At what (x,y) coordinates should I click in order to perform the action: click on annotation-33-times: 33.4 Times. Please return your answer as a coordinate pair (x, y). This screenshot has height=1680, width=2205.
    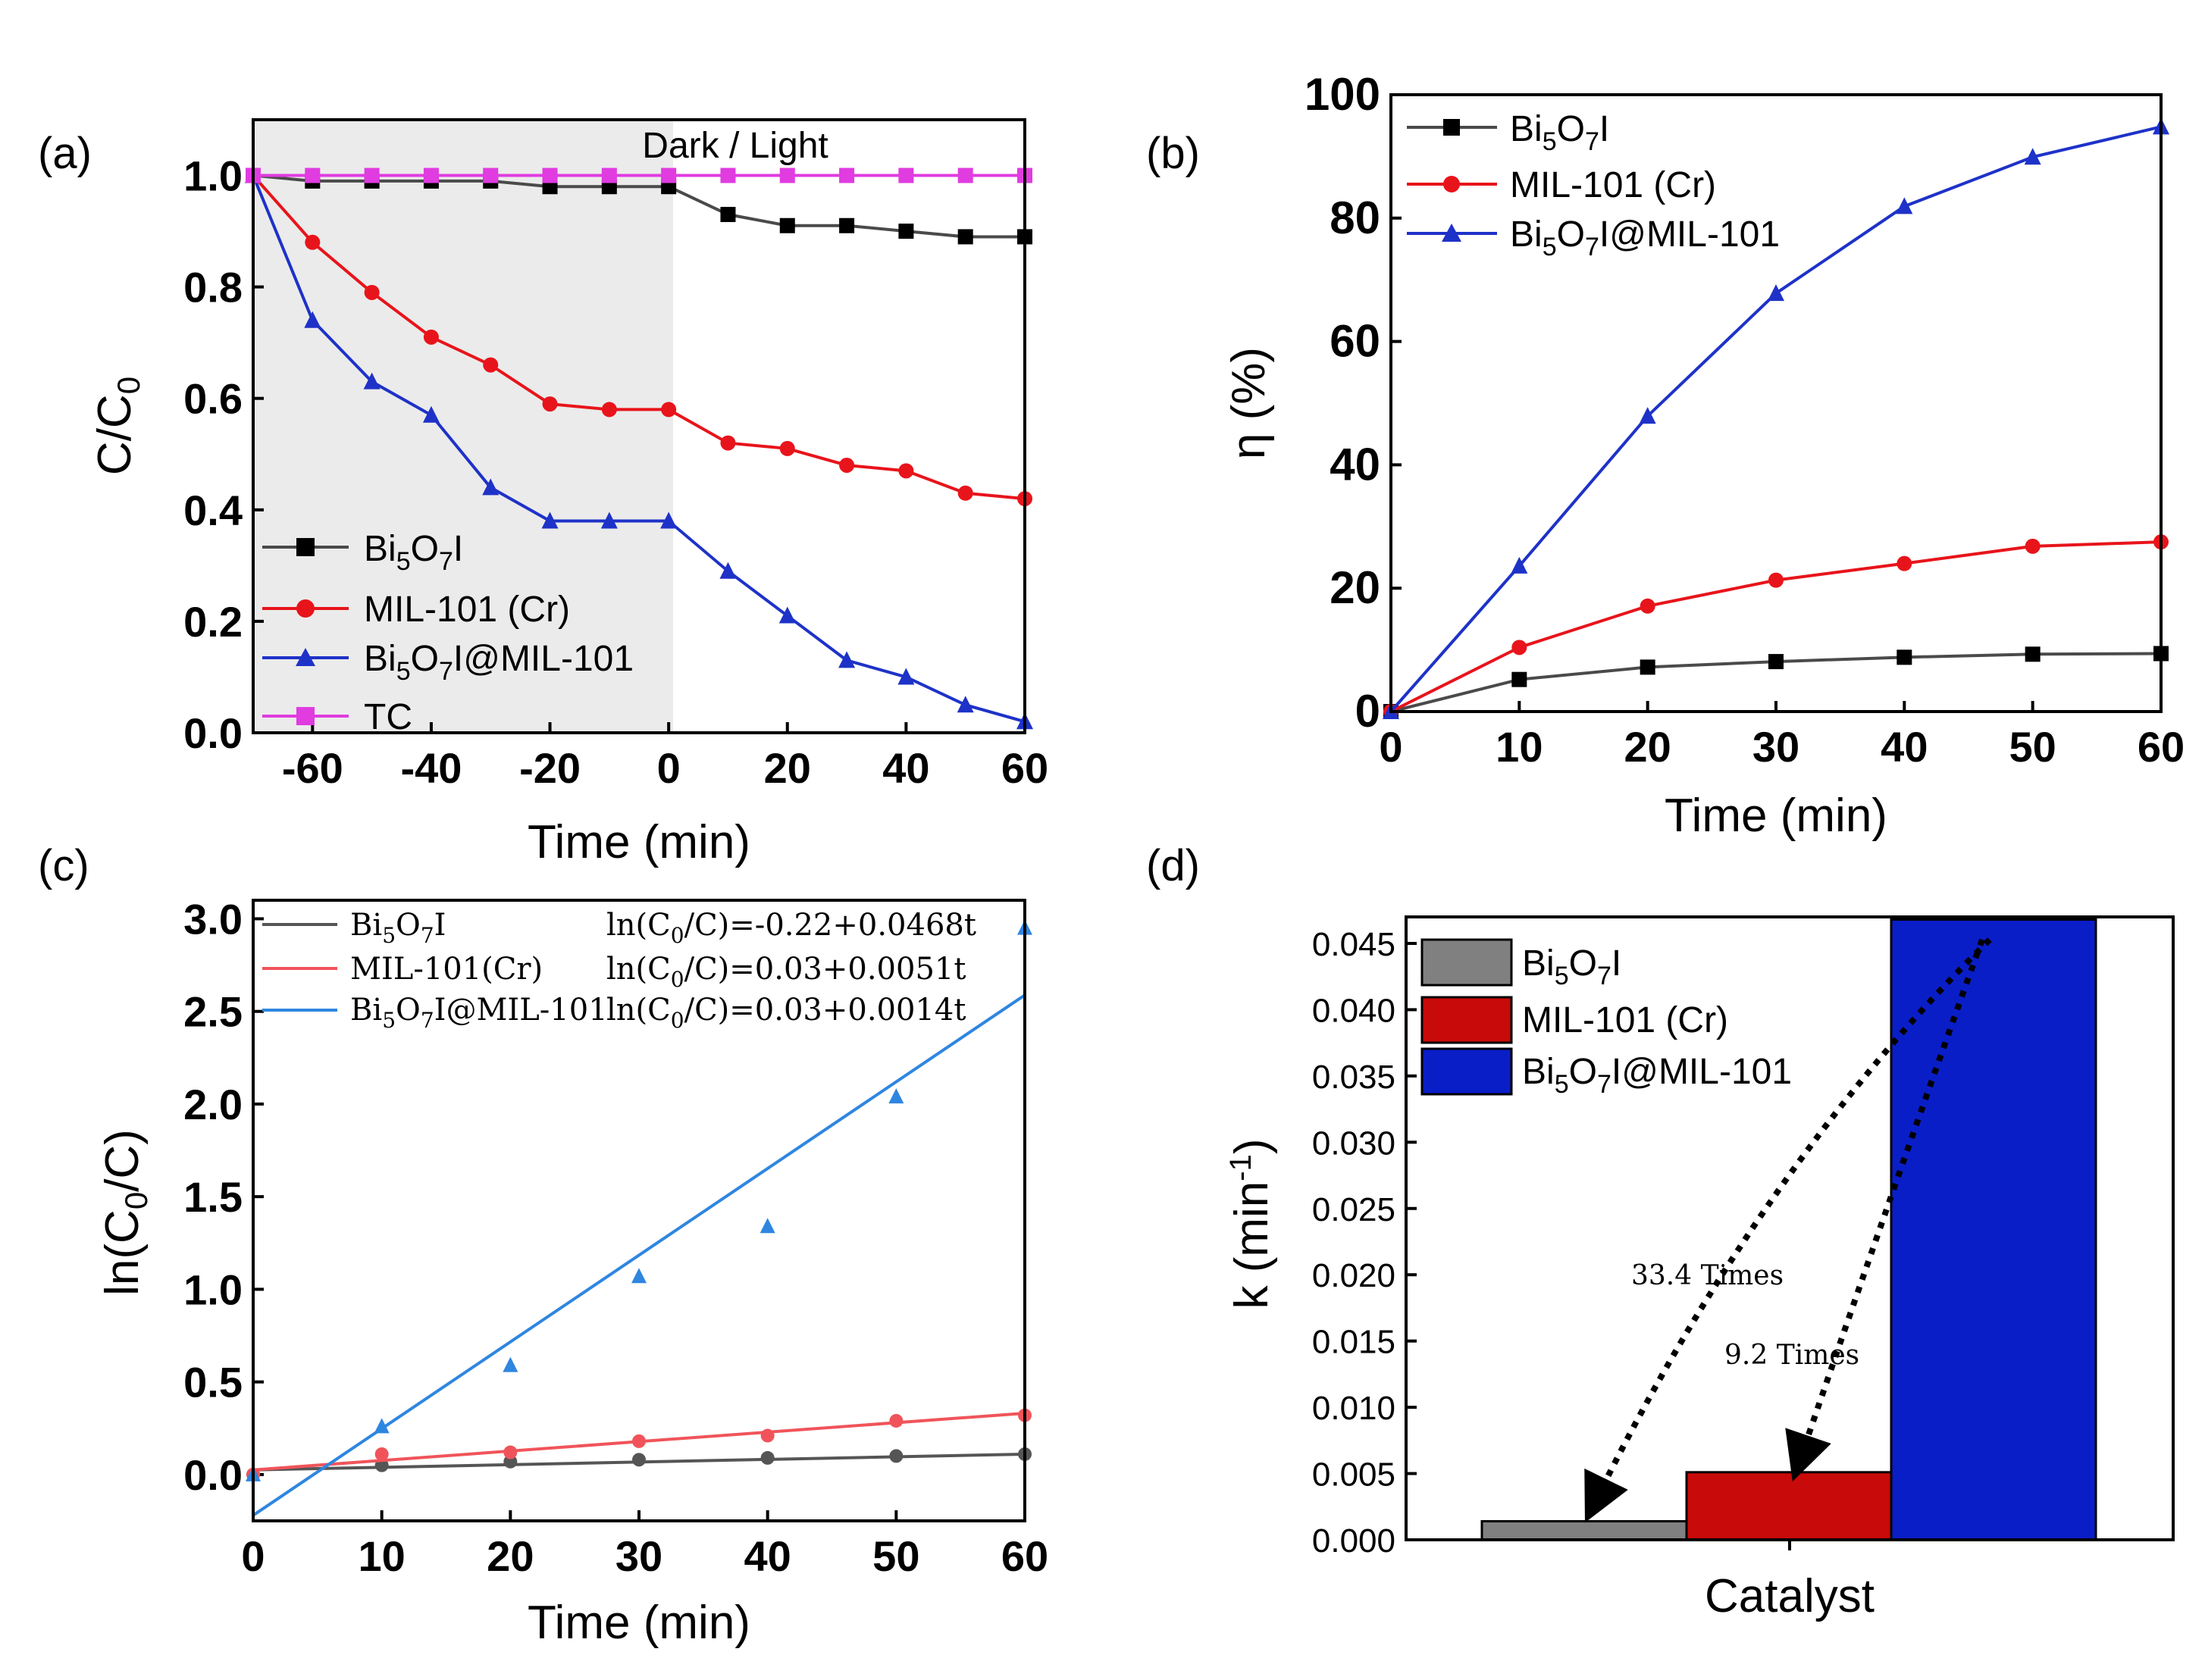
    Looking at the image, I should click on (1708, 1275).